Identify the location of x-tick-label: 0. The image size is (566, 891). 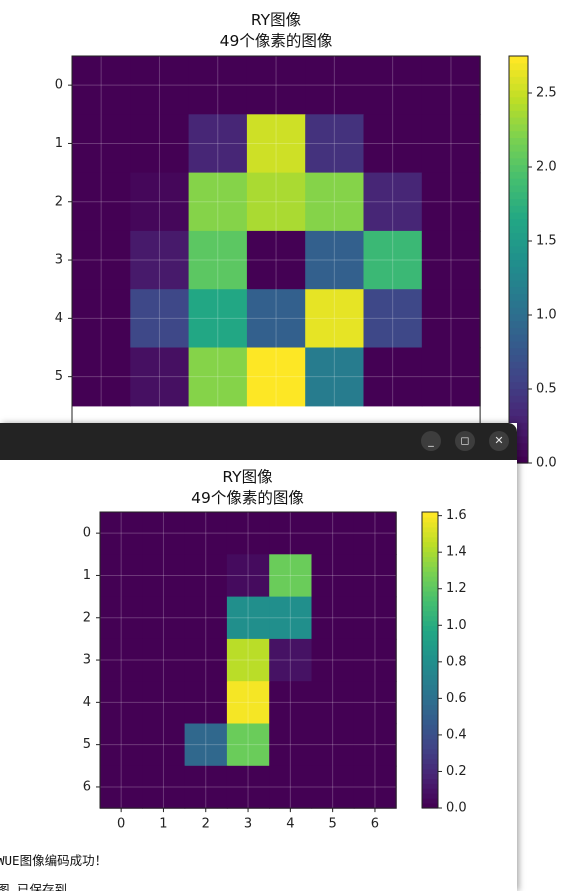
(121, 824).